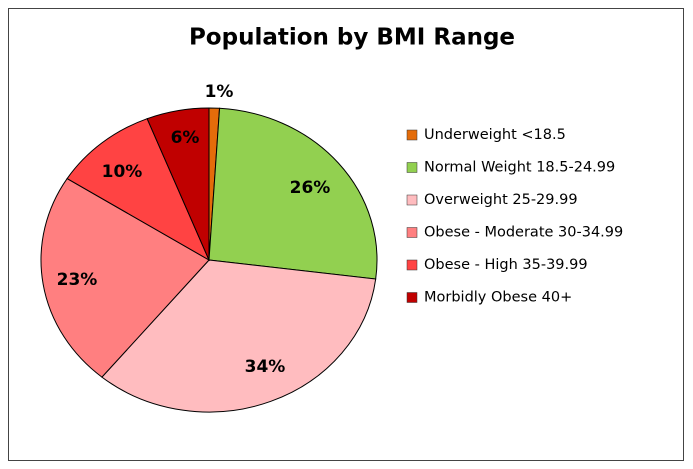 The height and width of the screenshot is (469, 693). Describe the element at coordinates (352, 38) in the screenshot. I see `chart-title: Population by BMI Range` at that location.